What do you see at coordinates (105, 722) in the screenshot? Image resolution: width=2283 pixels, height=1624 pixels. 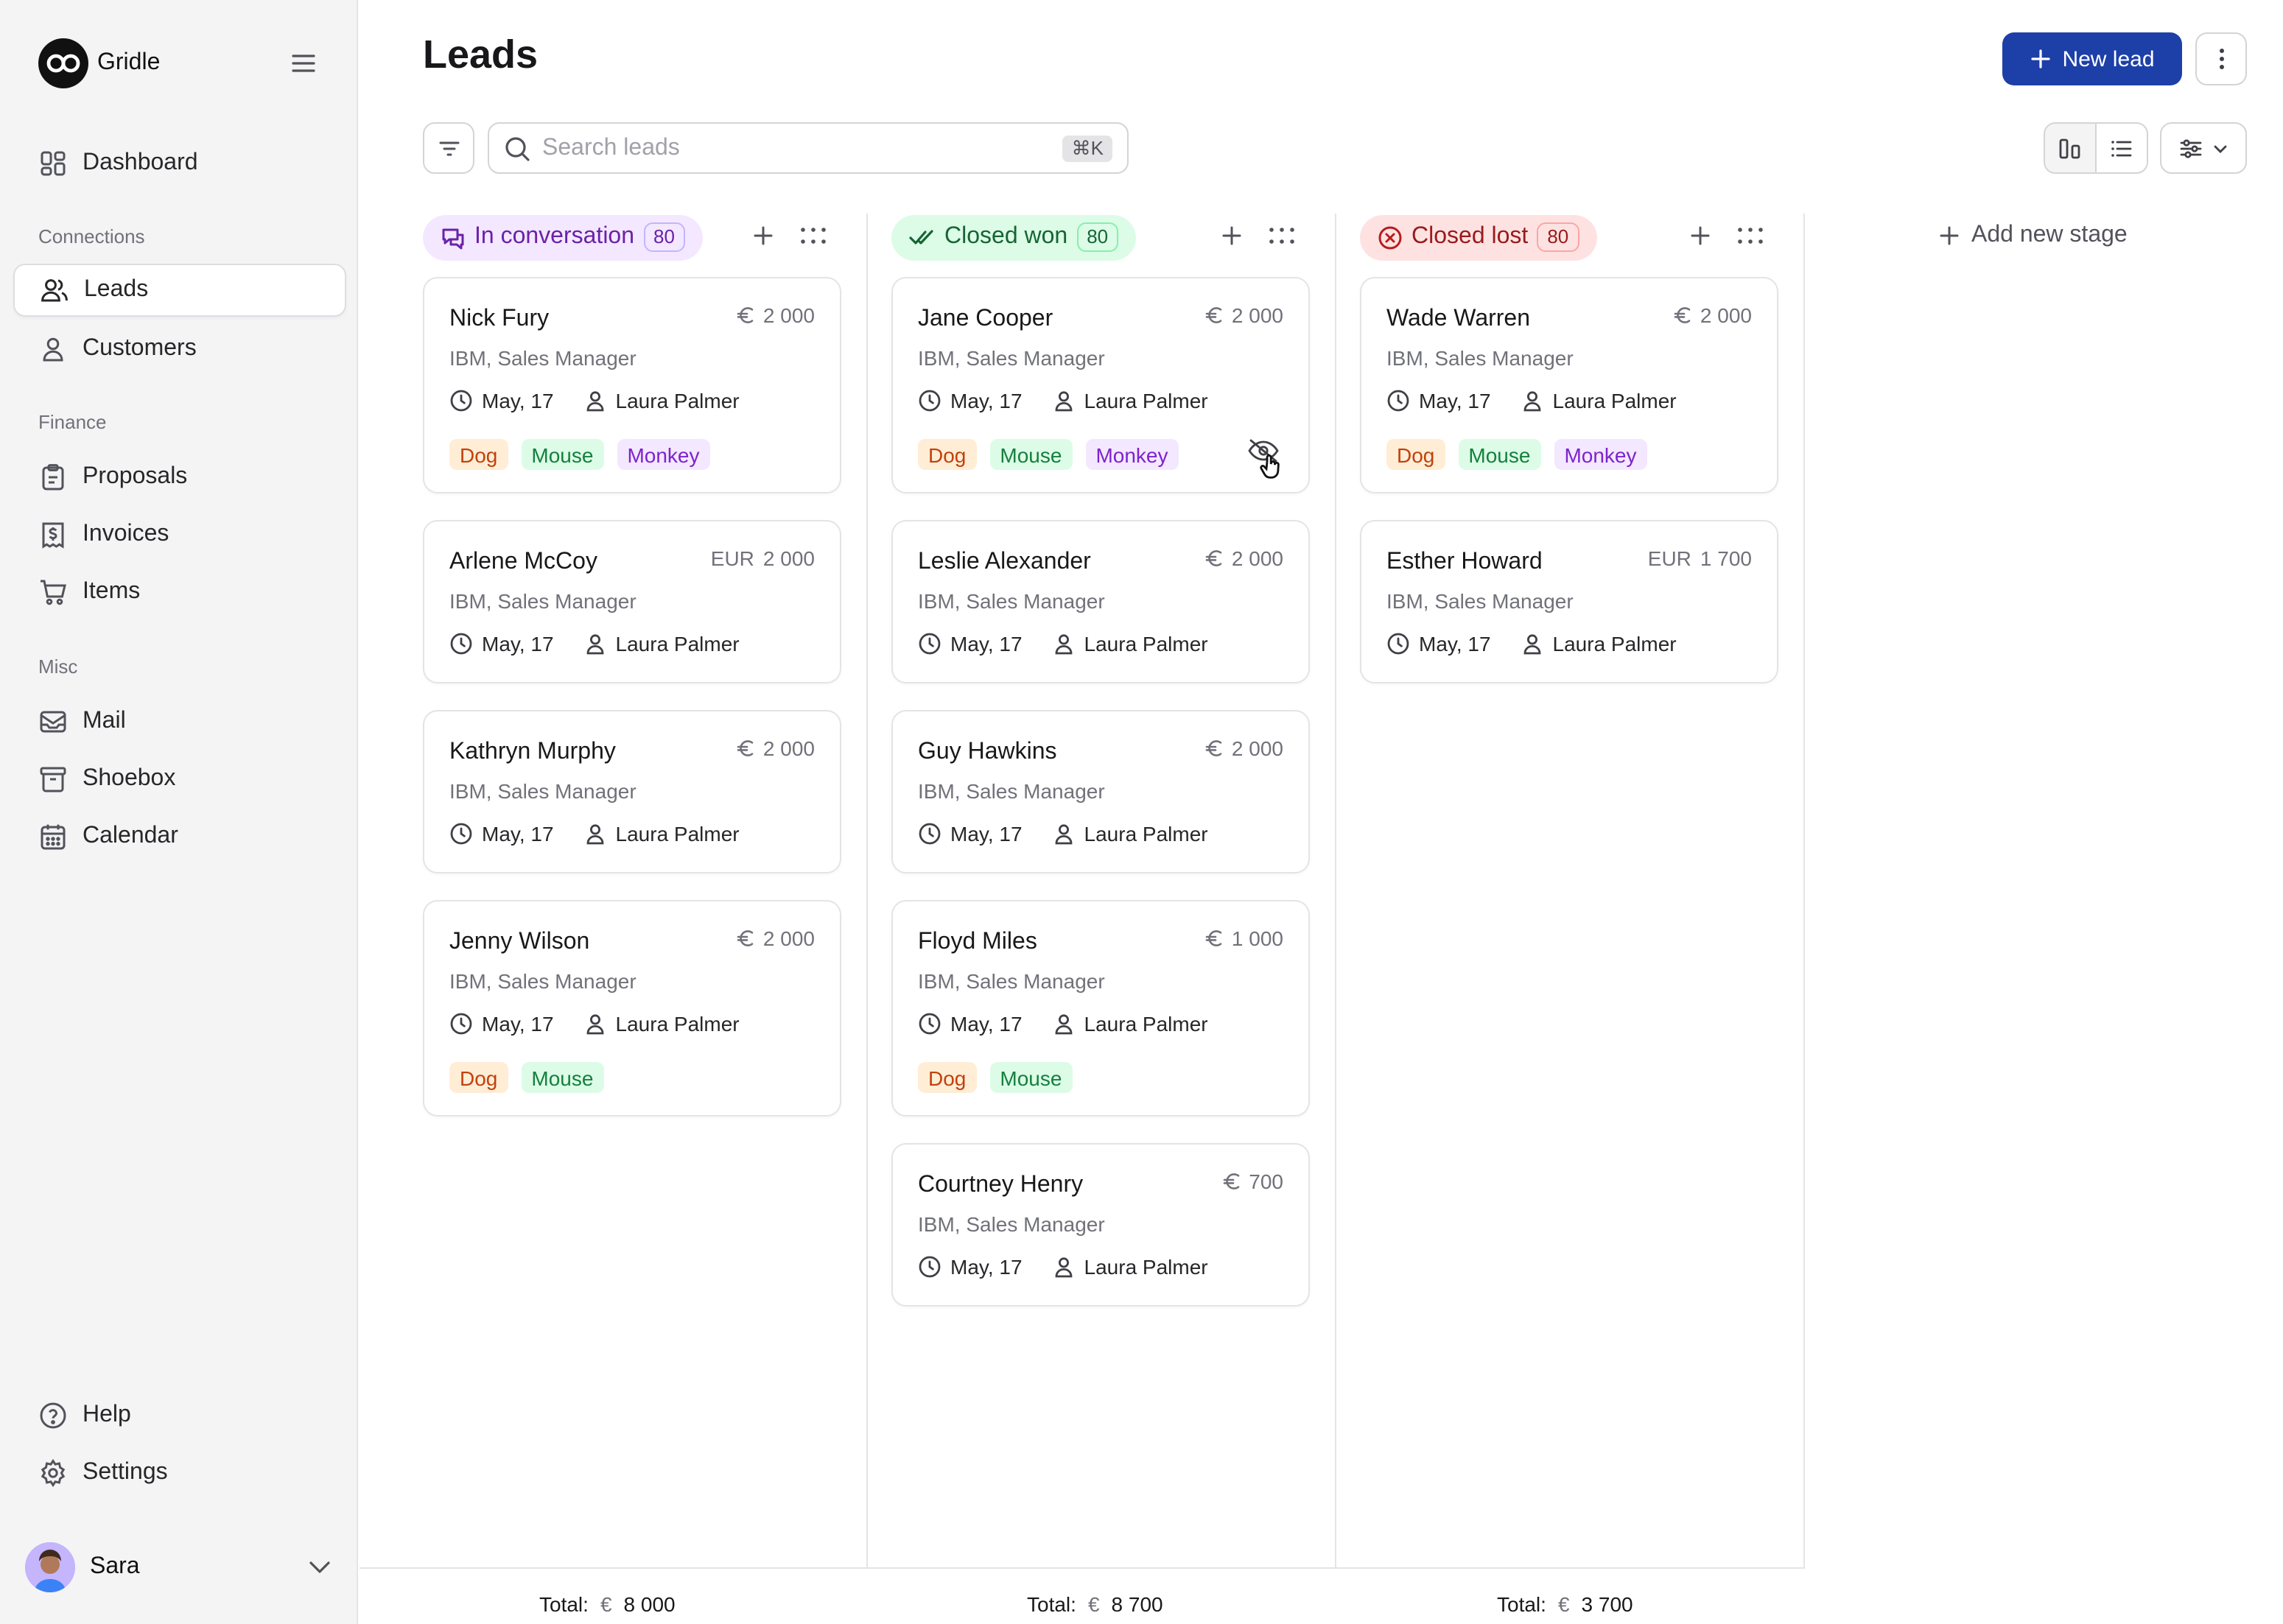 I see `sidebar-item-label: Mail` at bounding box center [105, 722].